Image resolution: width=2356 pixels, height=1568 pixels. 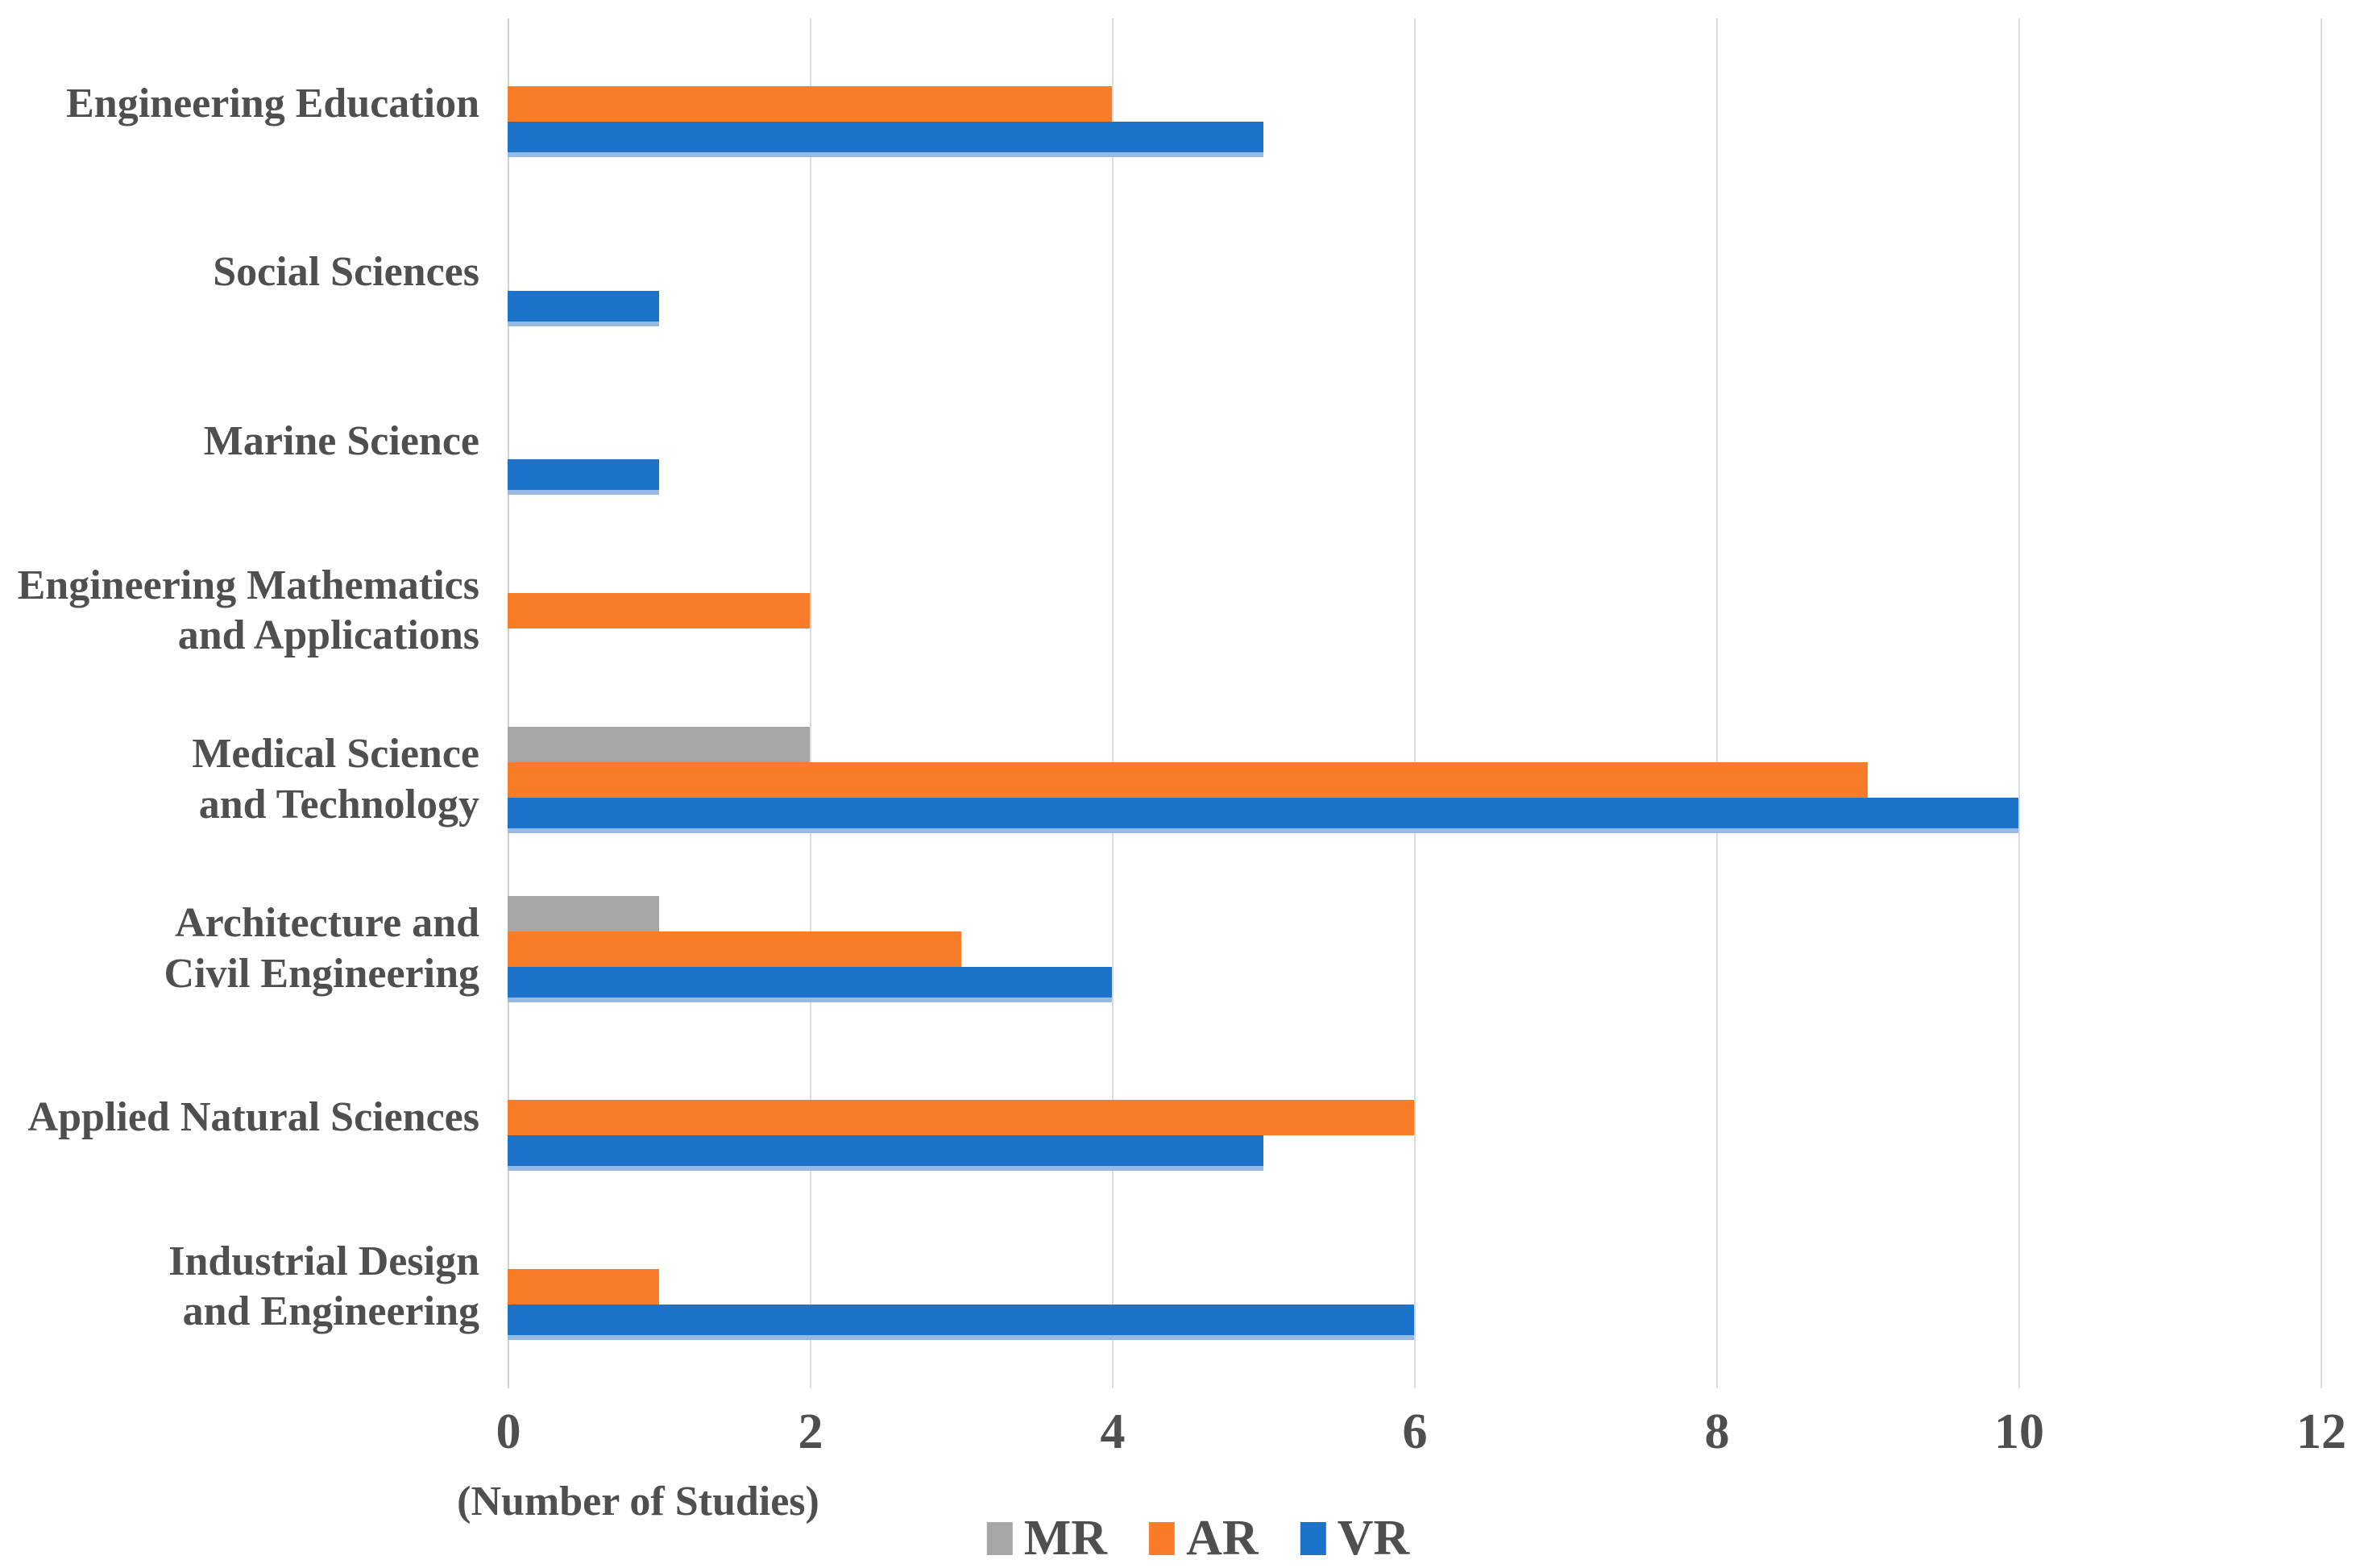 I want to click on category-label: Social Sciences, so click(x=346, y=272).